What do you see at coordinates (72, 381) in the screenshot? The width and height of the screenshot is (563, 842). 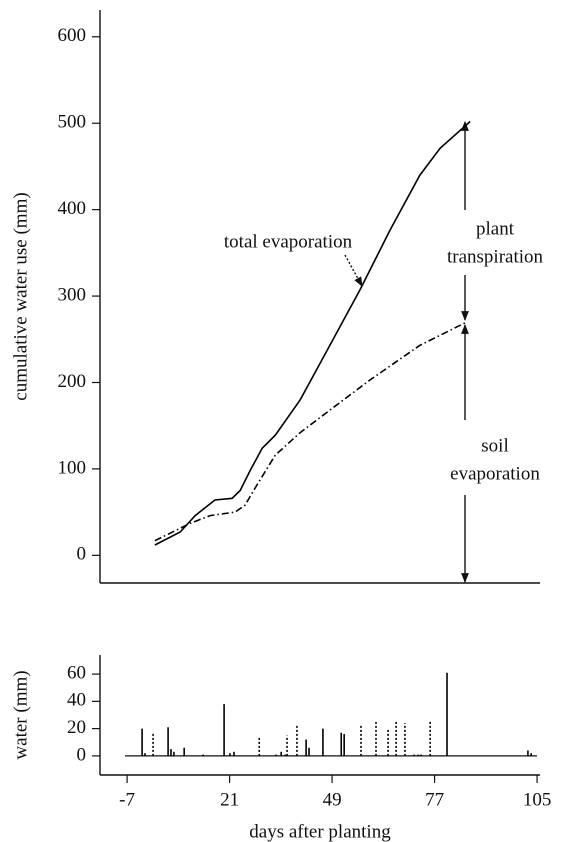 I see `y-tick-label: 200` at bounding box center [72, 381].